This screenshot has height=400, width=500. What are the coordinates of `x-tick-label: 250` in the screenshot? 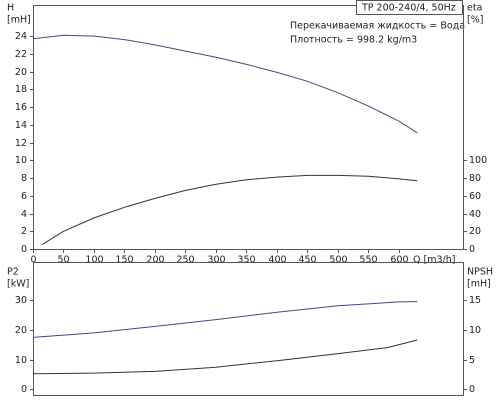 It's located at (185, 260).